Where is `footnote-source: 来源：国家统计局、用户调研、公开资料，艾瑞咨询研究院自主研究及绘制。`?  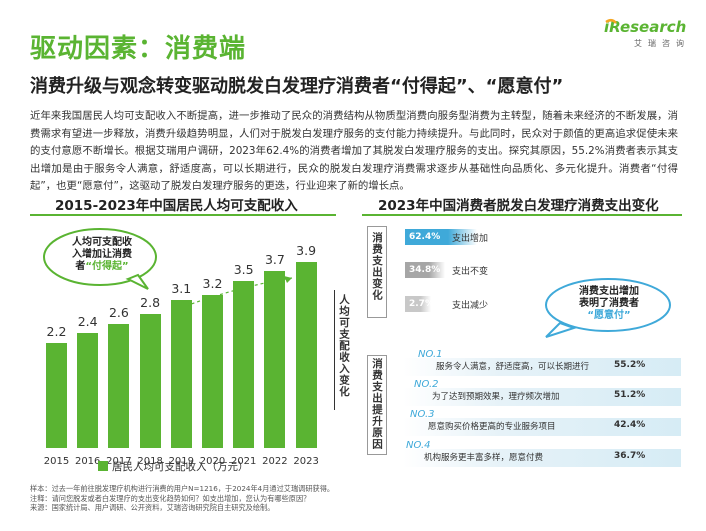 footnote-source: 来源：国家统计局、用户调研、公开资料，艾瑞咨询研究院自主研究及绘制。 is located at coordinates (152, 507).